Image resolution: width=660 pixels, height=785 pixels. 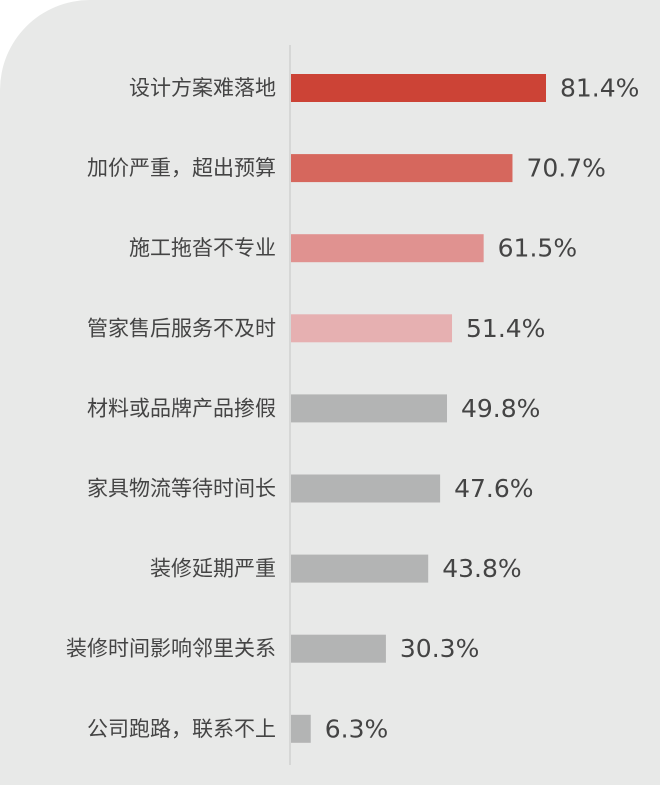 I want to click on category-label: 施工拖沓不专业, so click(x=202, y=248).